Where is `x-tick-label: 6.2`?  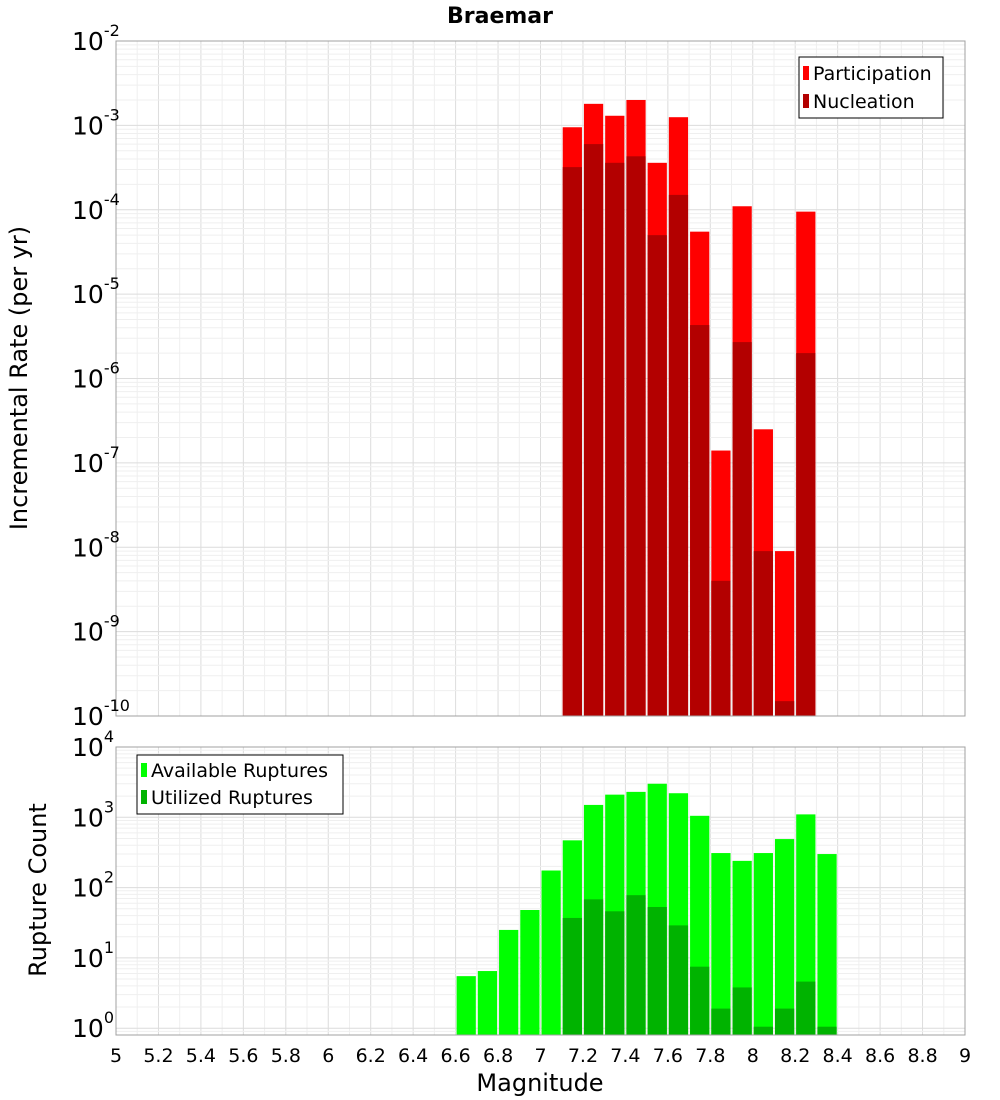
x-tick-label: 6.2 is located at coordinates (371, 1056).